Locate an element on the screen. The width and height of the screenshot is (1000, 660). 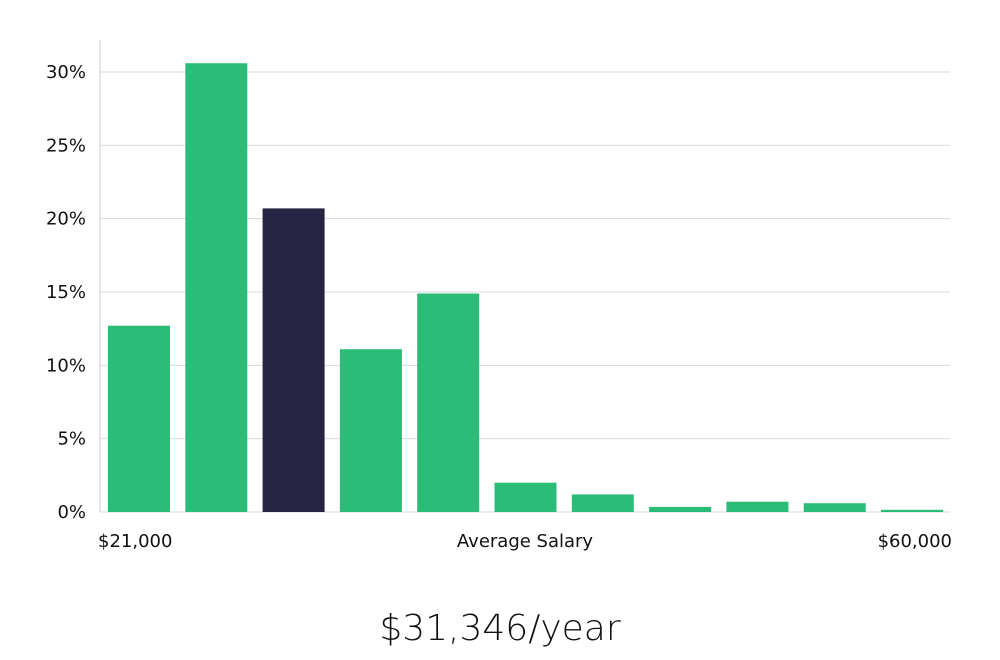
y-tick-label: 10% is located at coordinates (66, 365).